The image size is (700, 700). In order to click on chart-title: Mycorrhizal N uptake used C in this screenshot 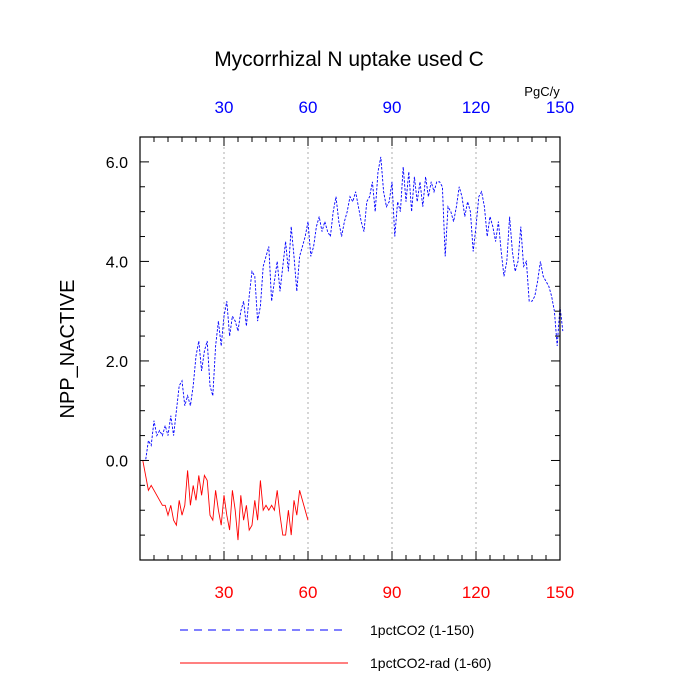, I will do `click(349, 59)`.